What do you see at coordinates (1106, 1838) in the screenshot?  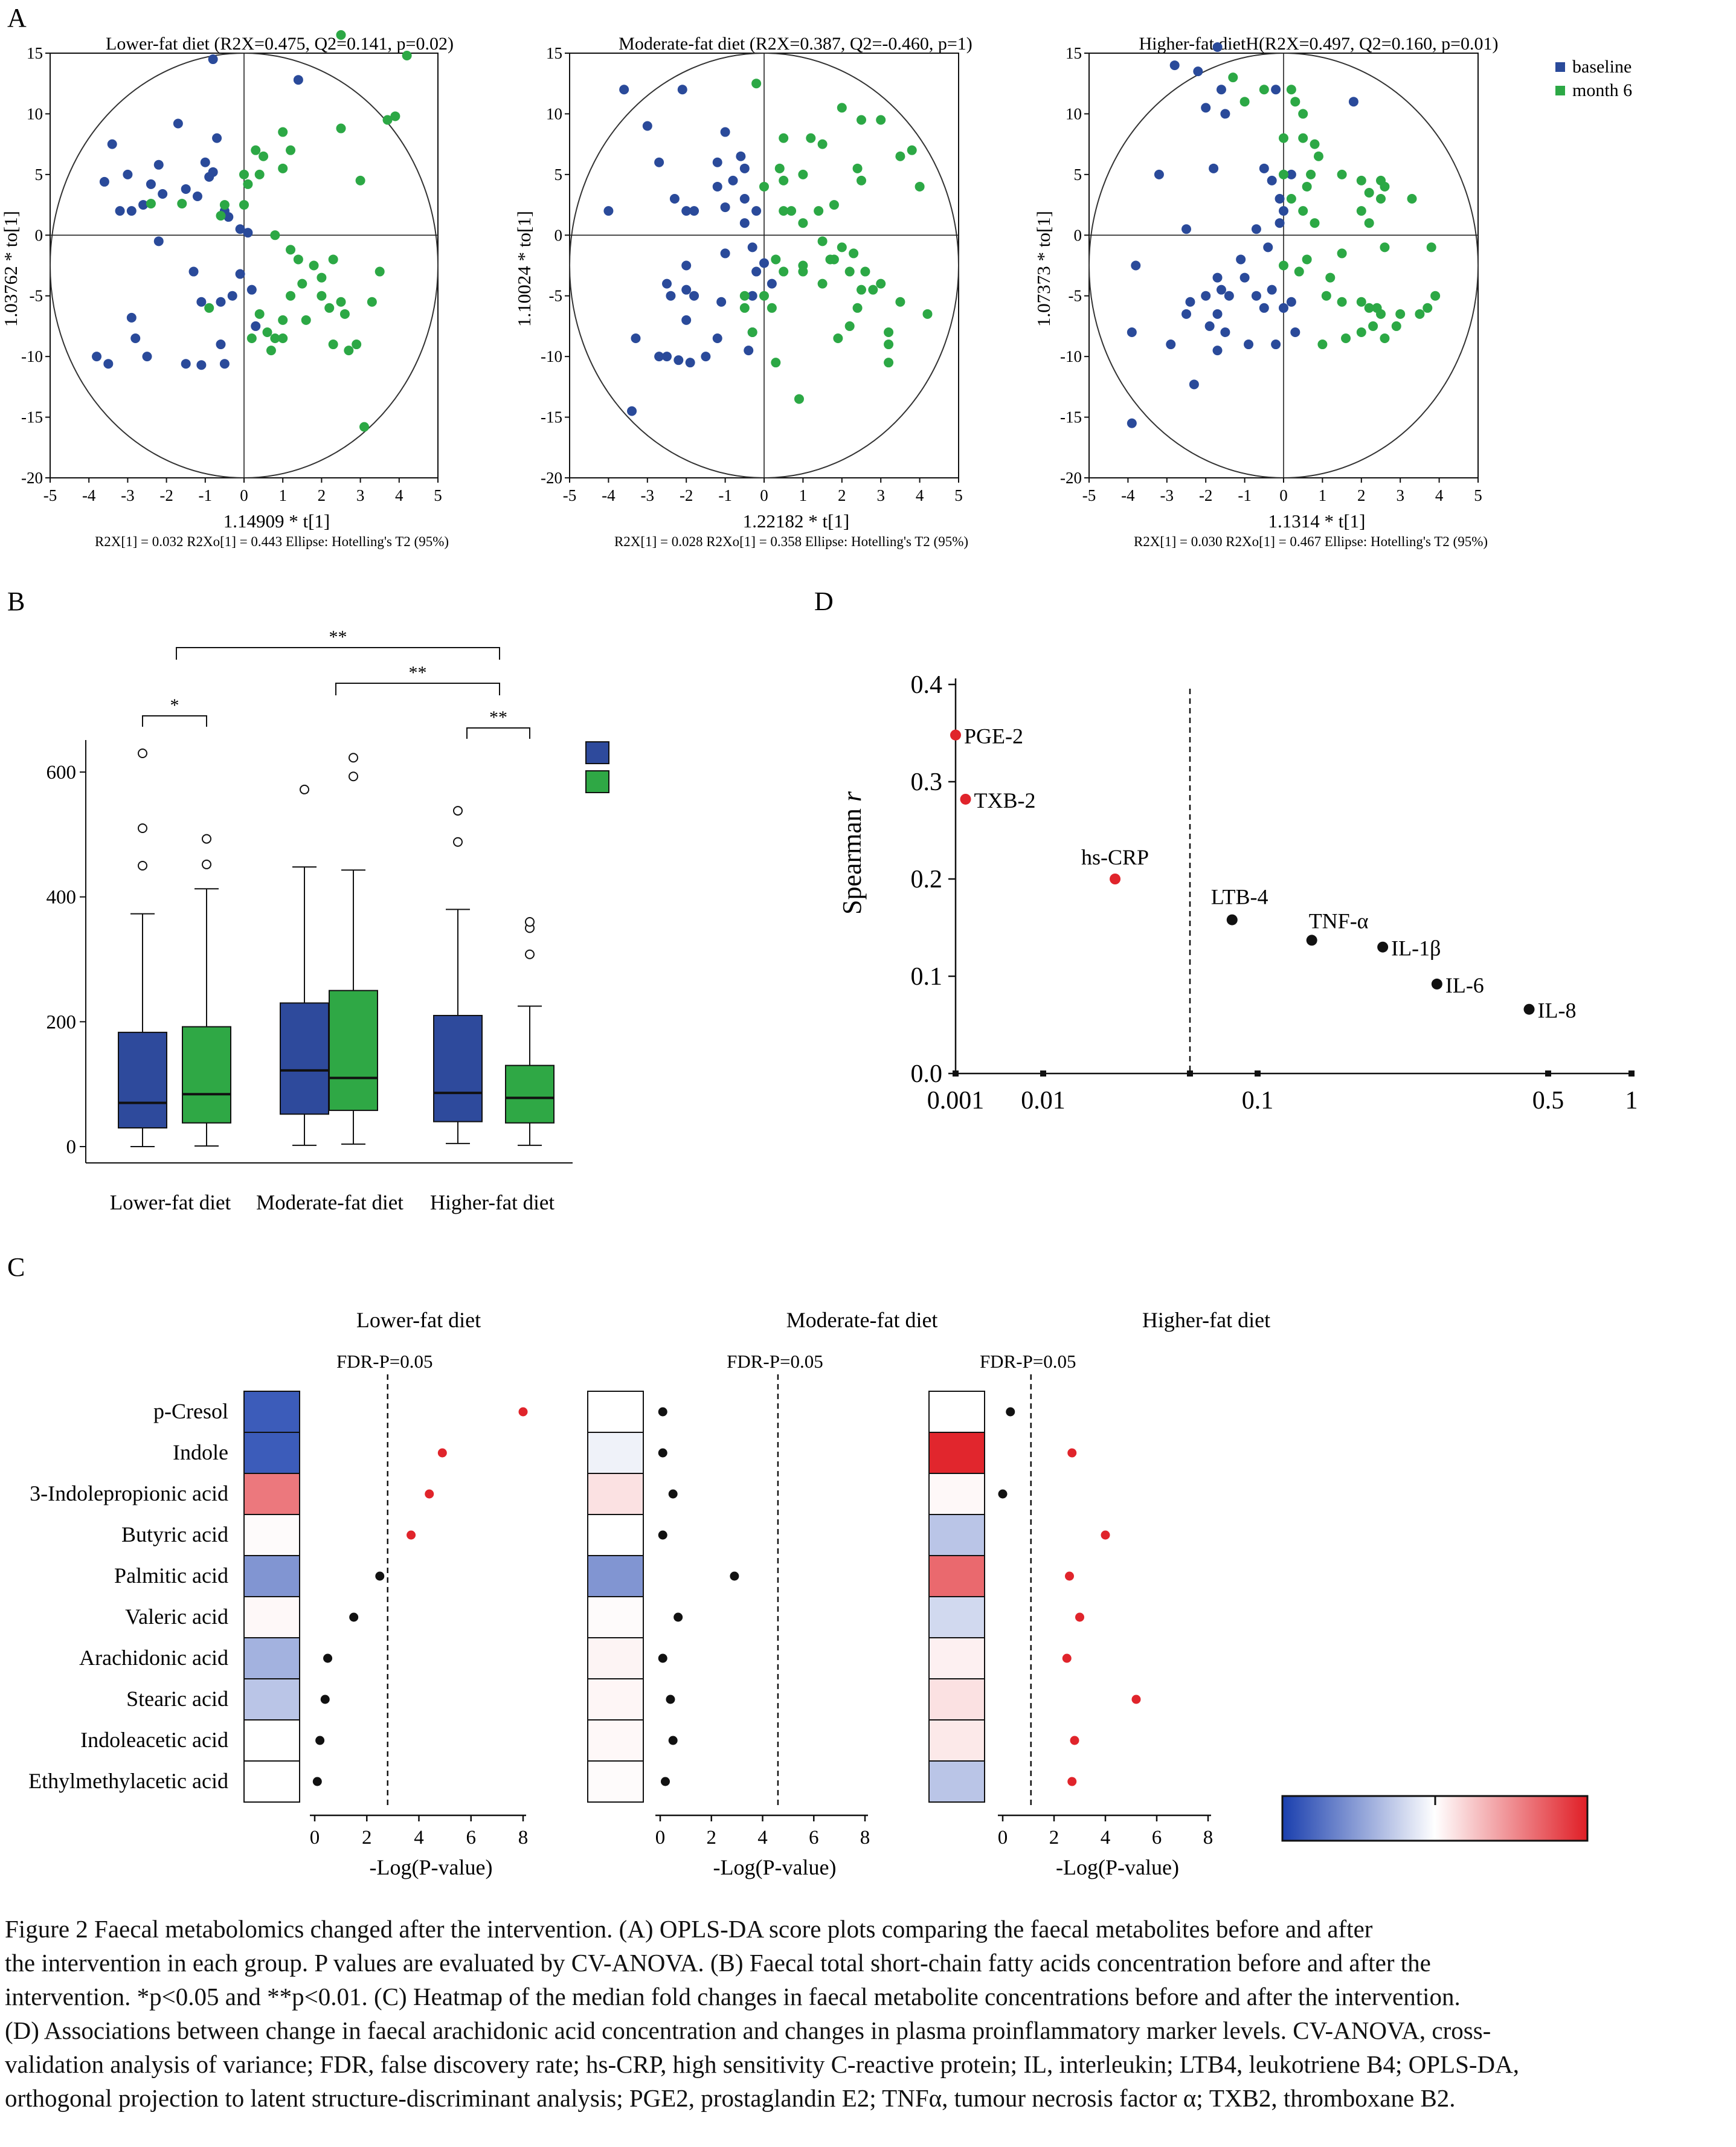 I see `dot-x-tick-label: 4` at bounding box center [1106, 1838].